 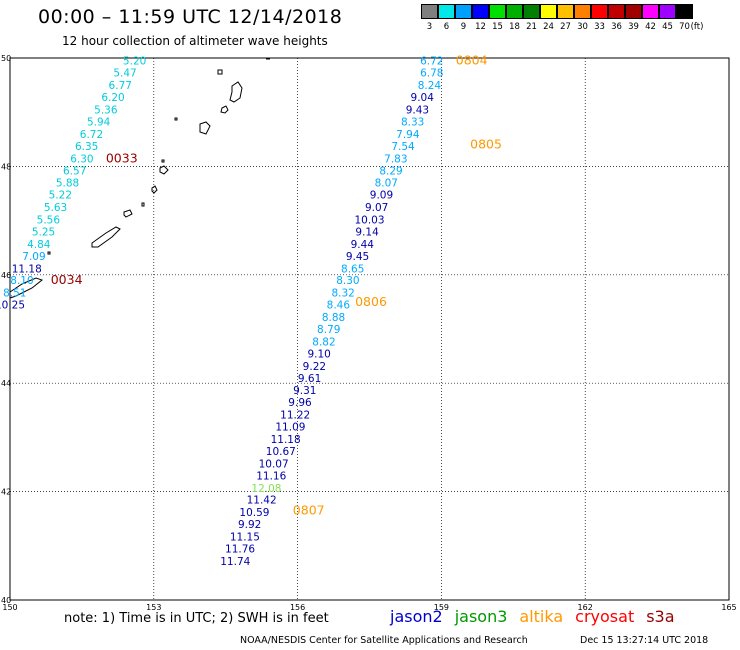 What do you see at coordinates (430, 86) in the screenshot?
I see `swh-value: 8.24` at bounding box center [430, 86].